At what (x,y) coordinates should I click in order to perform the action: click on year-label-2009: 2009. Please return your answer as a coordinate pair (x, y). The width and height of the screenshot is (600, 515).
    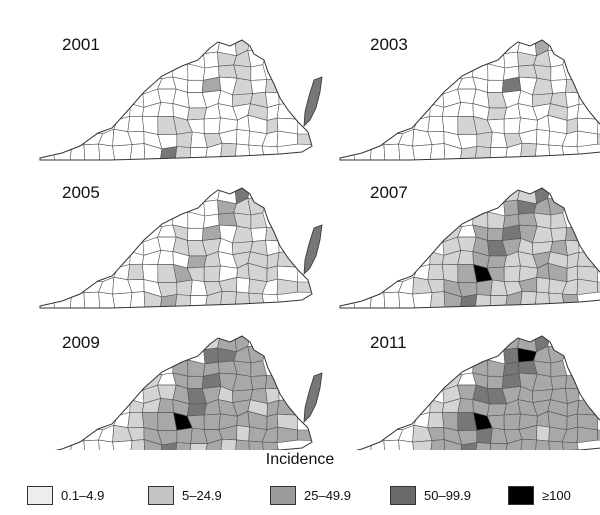
    Looking at the image, I should click on (81, 342).